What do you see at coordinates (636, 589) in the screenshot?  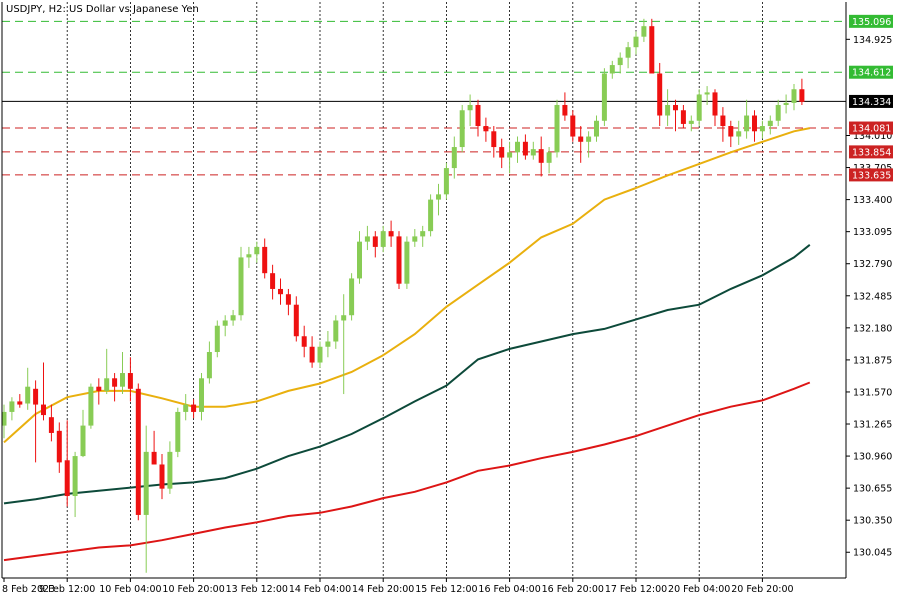 I see `x-tick-label: 17 Feb 12:00` at bounding box center [636, 589].